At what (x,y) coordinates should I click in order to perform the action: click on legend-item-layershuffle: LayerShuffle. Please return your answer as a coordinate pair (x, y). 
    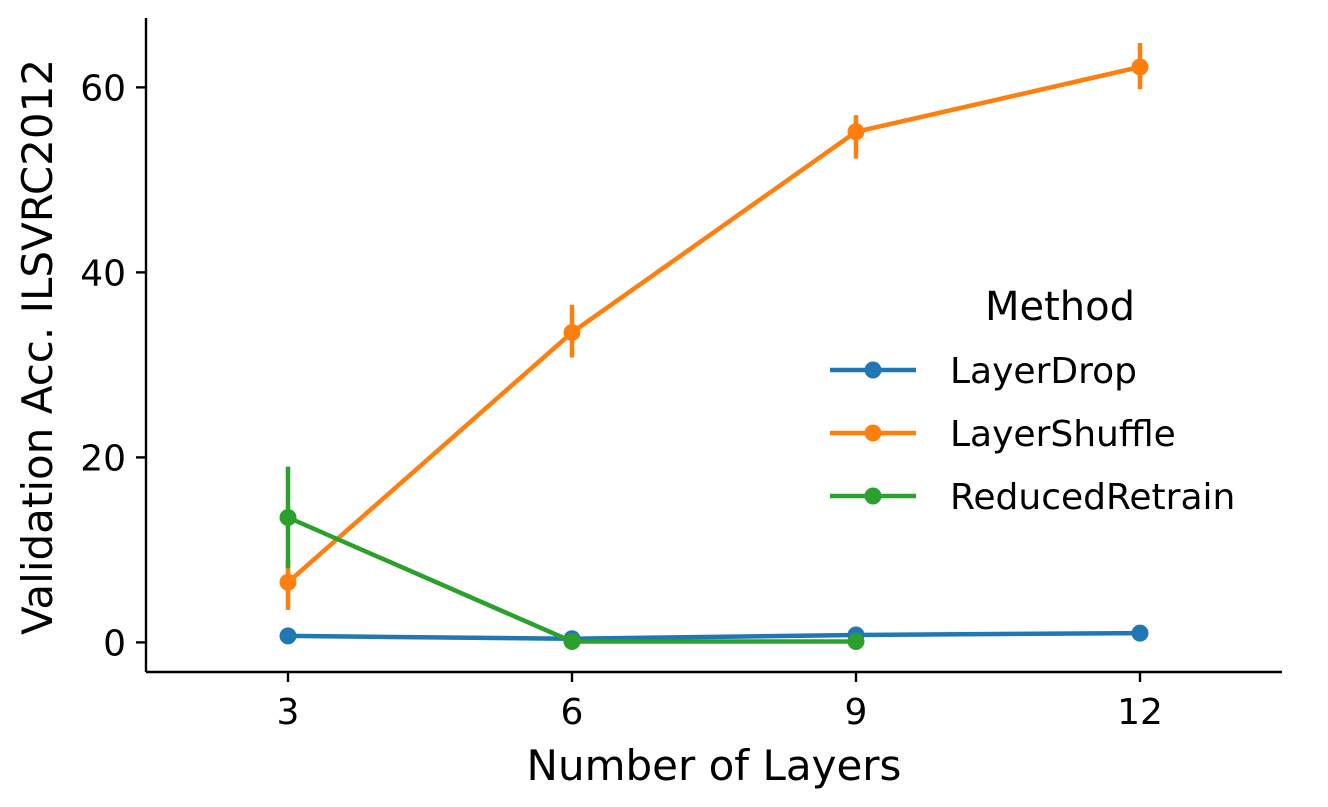
    Looking at the image, I should click on (1003, 434).